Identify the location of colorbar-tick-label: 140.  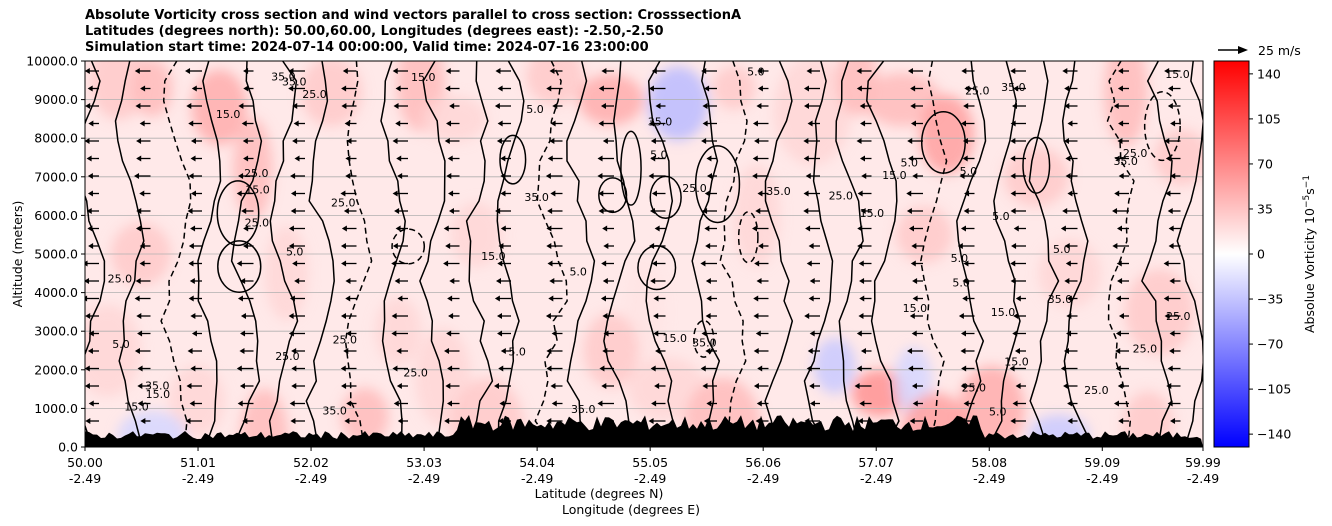
(1269, 73).